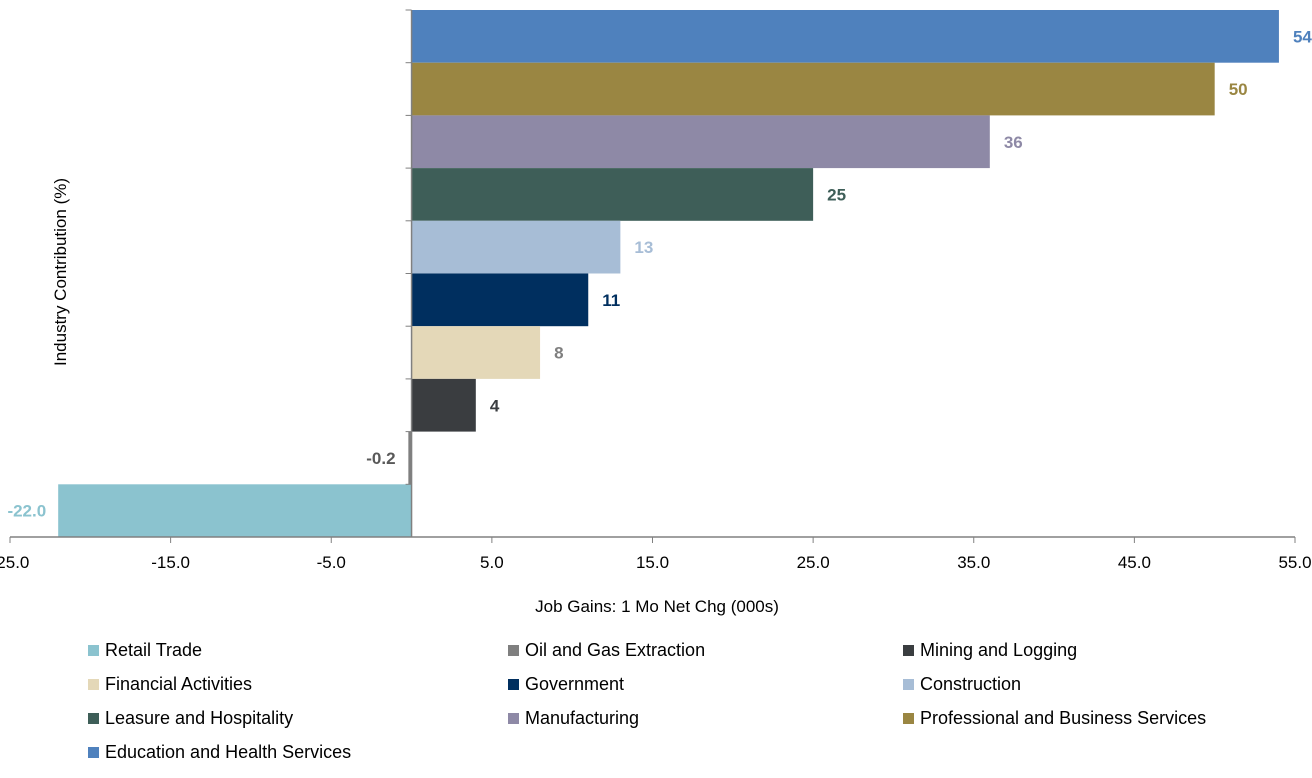 The height and width of the screenshot is (778, 1312). Describe the element at coordinates (410, 458) in the screenshot. I see `bar-oil-and-gas-extraction` at that location.